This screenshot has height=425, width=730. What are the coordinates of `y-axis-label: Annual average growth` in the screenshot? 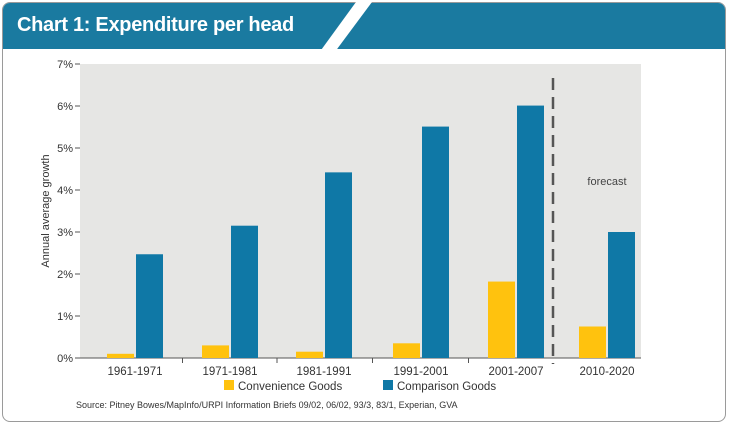 It's located at (46, 210).